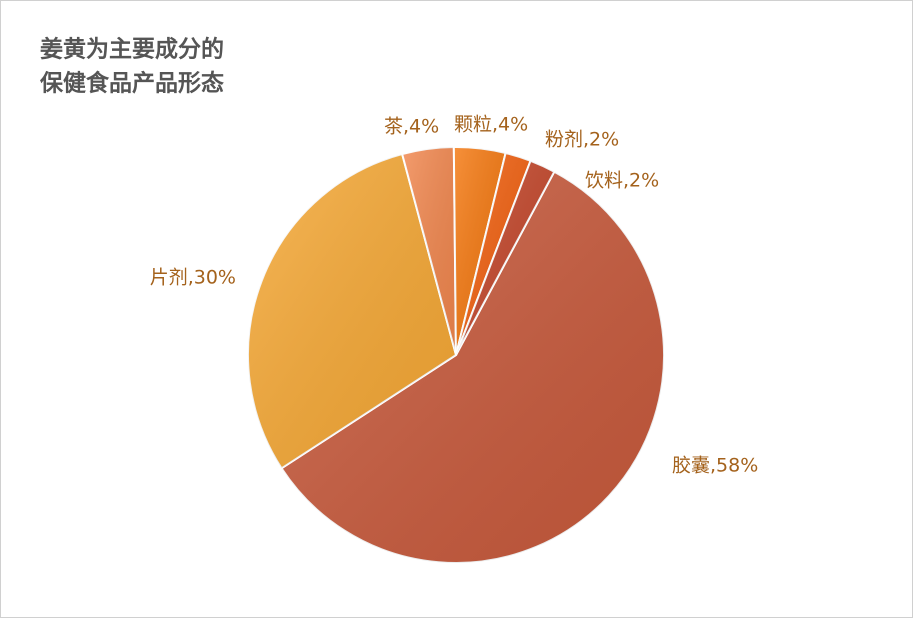 The height and width of the screenshot is (618, 913). Describe the element at coordinates (131, 83) in the screenshot. I see `chart-title: 保健食品产品形态` at that location.